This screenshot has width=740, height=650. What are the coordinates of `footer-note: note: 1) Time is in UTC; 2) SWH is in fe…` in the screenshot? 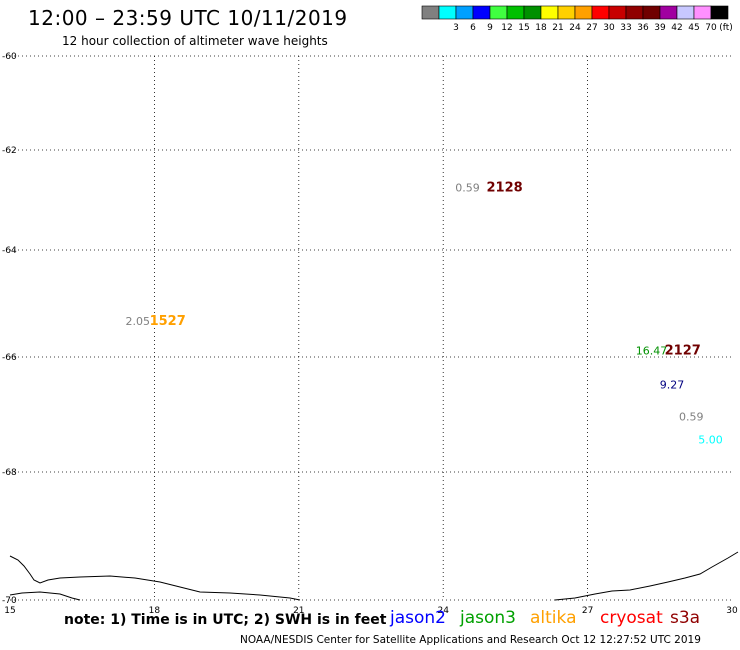 It's located at (225, 620).